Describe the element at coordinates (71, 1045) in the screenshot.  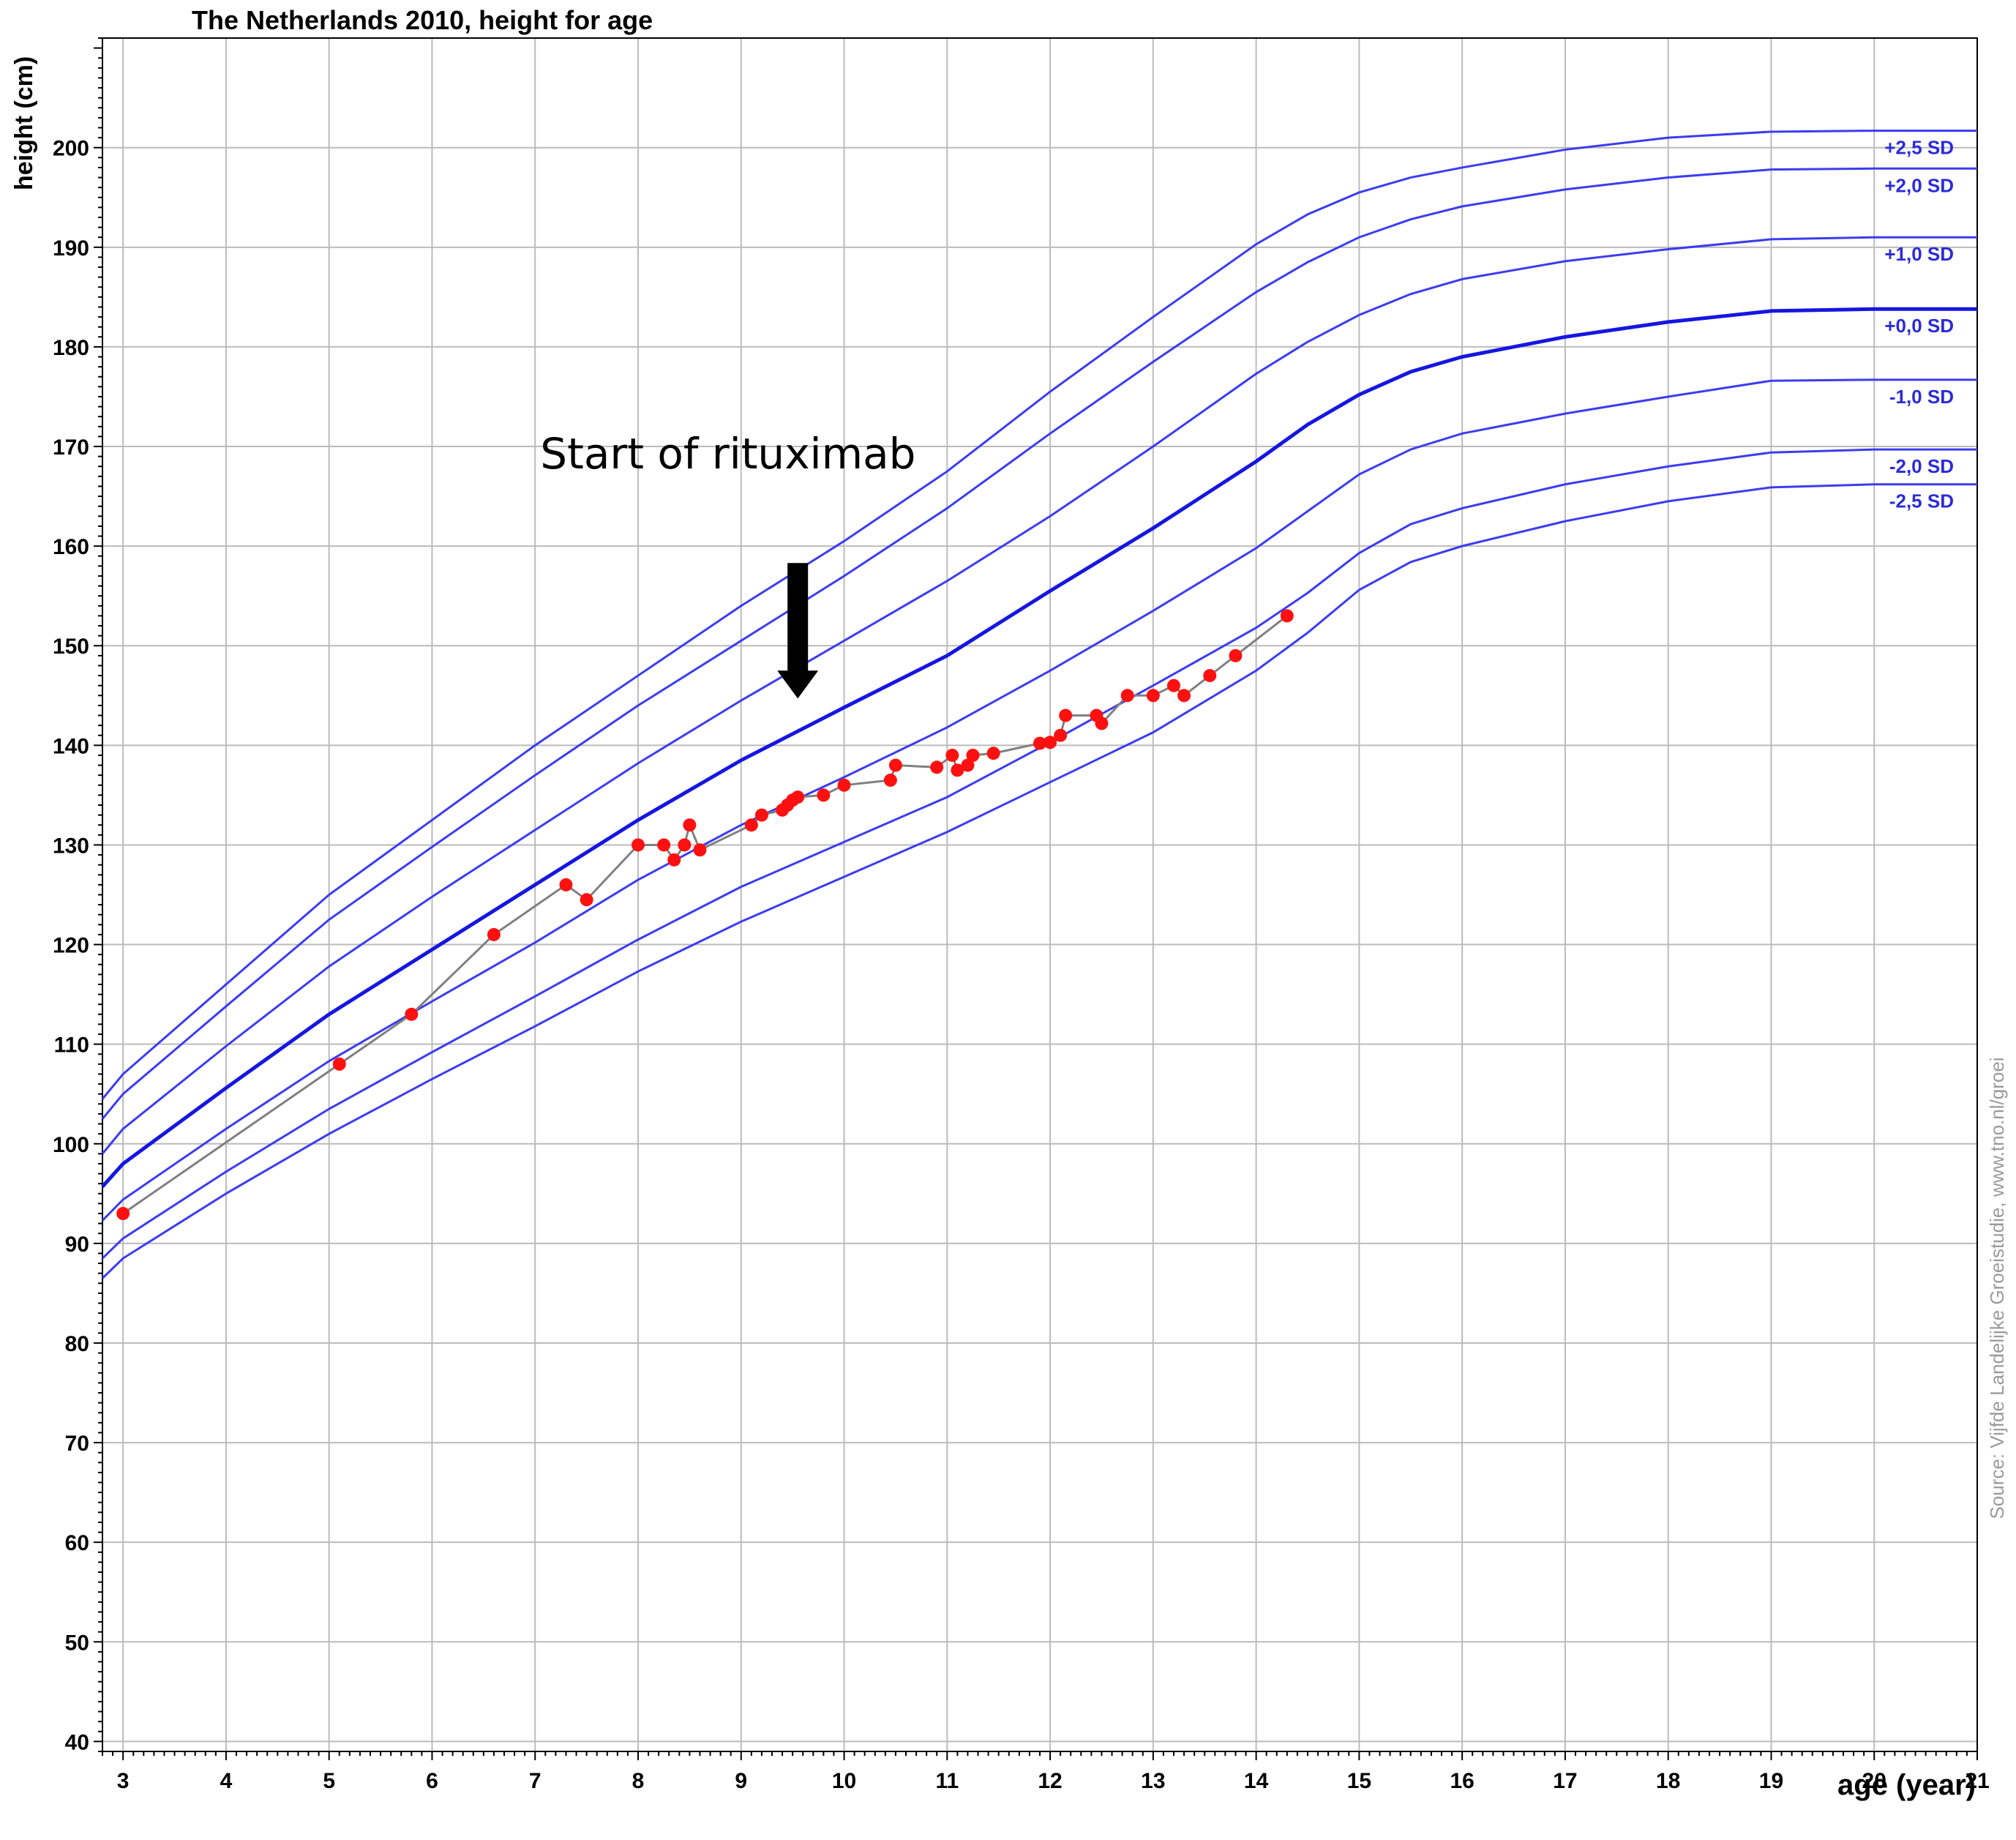
I see `y-tick-label: 110` at that location.